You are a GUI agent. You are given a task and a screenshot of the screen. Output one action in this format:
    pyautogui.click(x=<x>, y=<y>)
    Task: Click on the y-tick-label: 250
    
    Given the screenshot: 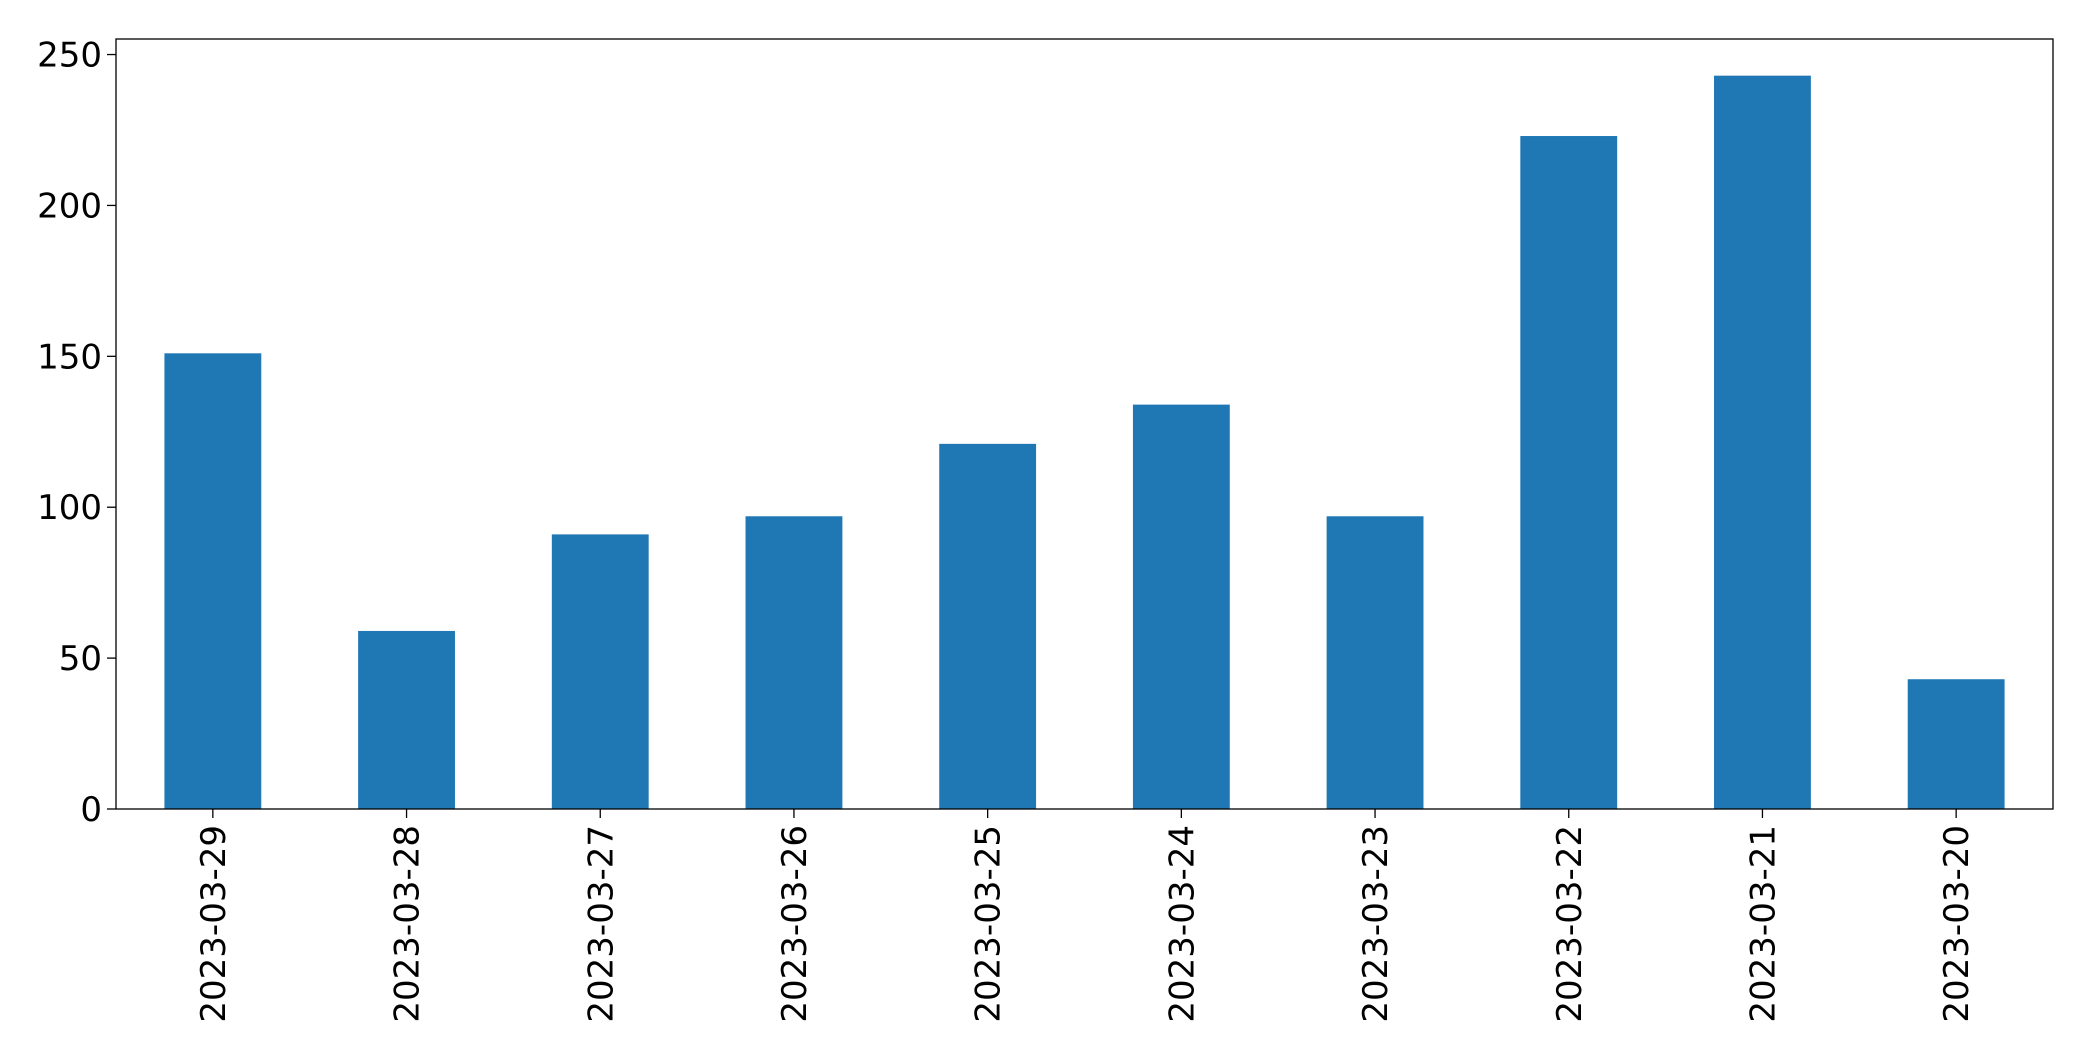 What is the action you would take?
    pyautogui.click(x=69, y=56)
    